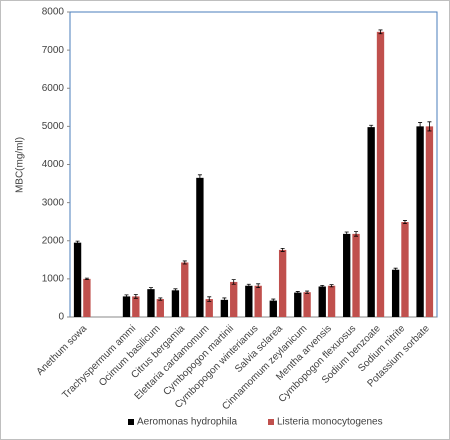  I want to click on y-tick-label: 5000, so click(53, 126).